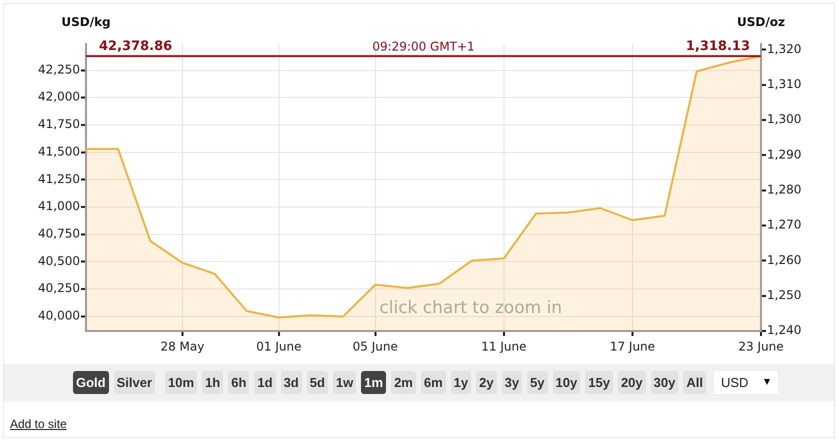 The height and width of the screenshot is (441, 838). Describe the element at coordinates (135, 382) in the screenshot. I see `button: Silver` at that location.